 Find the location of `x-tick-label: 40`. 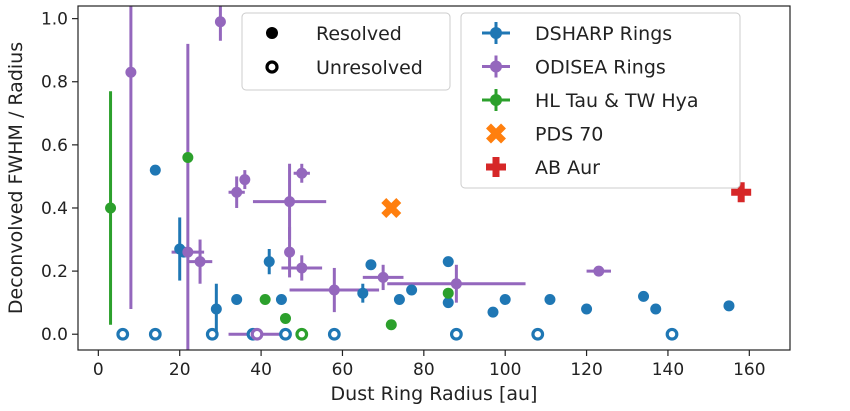

x-tick-label: 40 is located at coordinates (261, 370).